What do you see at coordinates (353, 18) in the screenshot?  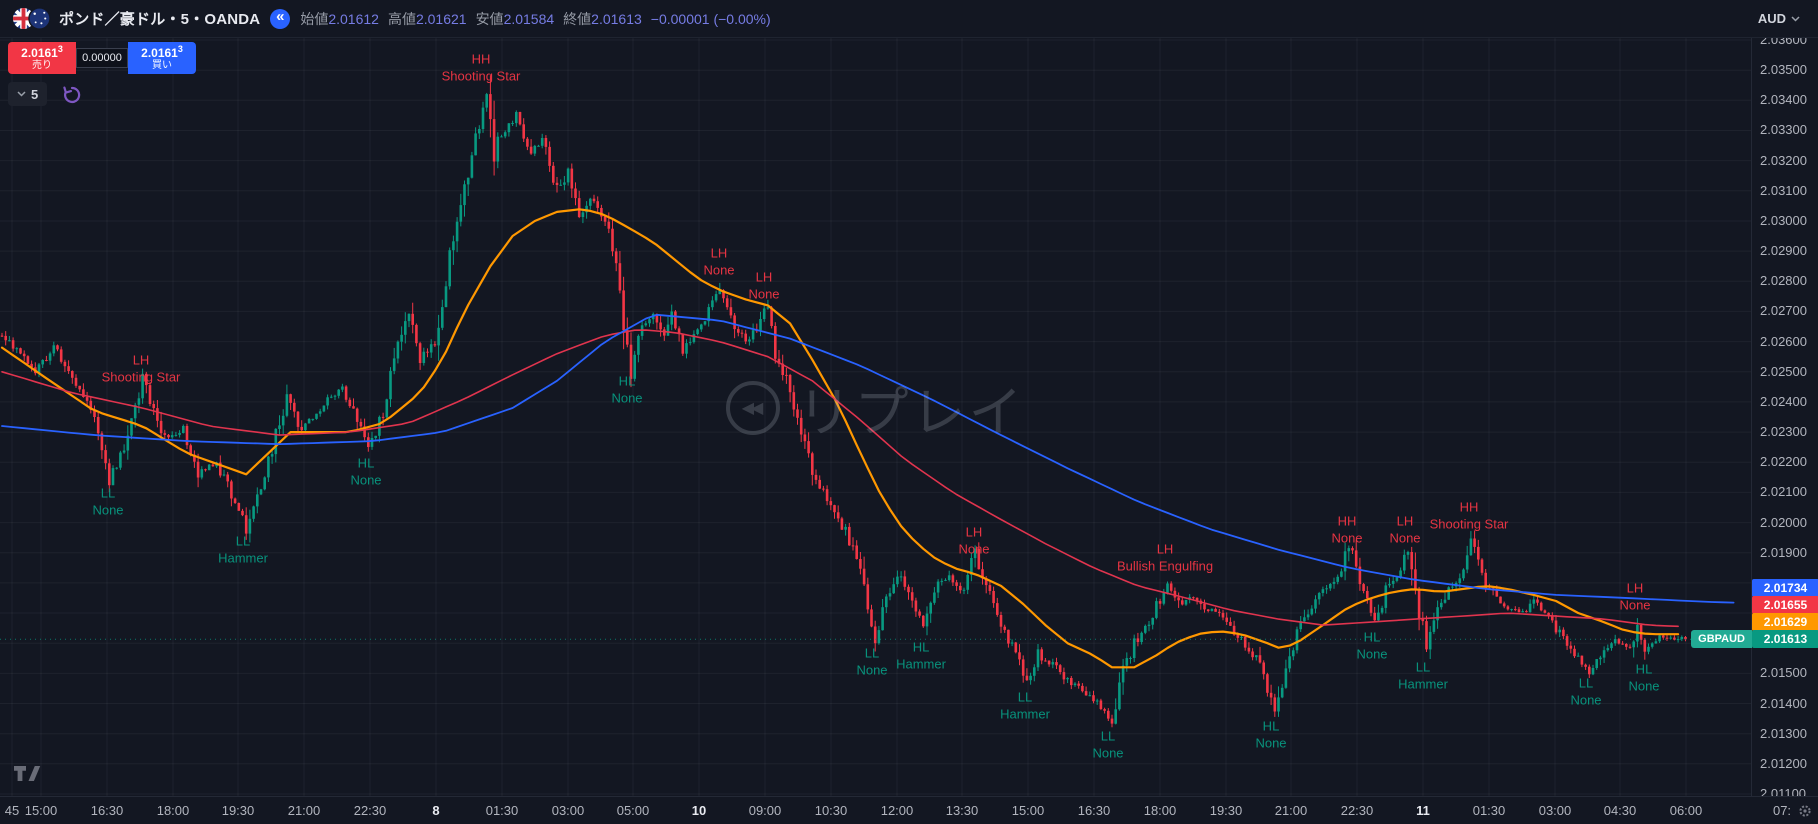 I see `open-value: 2.01612` at bounding box center [353, 18].